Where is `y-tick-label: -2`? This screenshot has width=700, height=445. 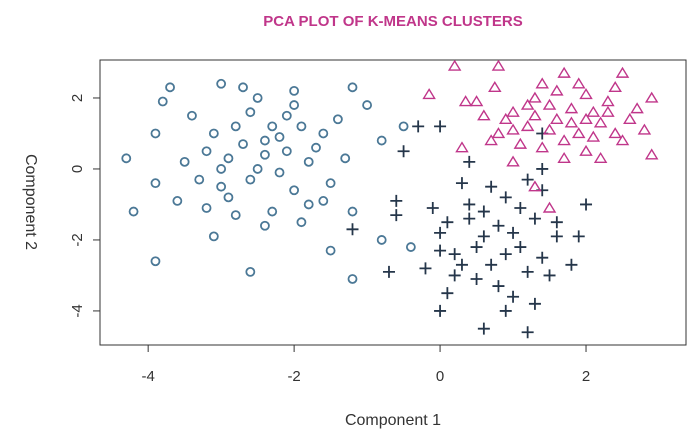 y-tick-label: -2 is located at coordinates (77, 239).